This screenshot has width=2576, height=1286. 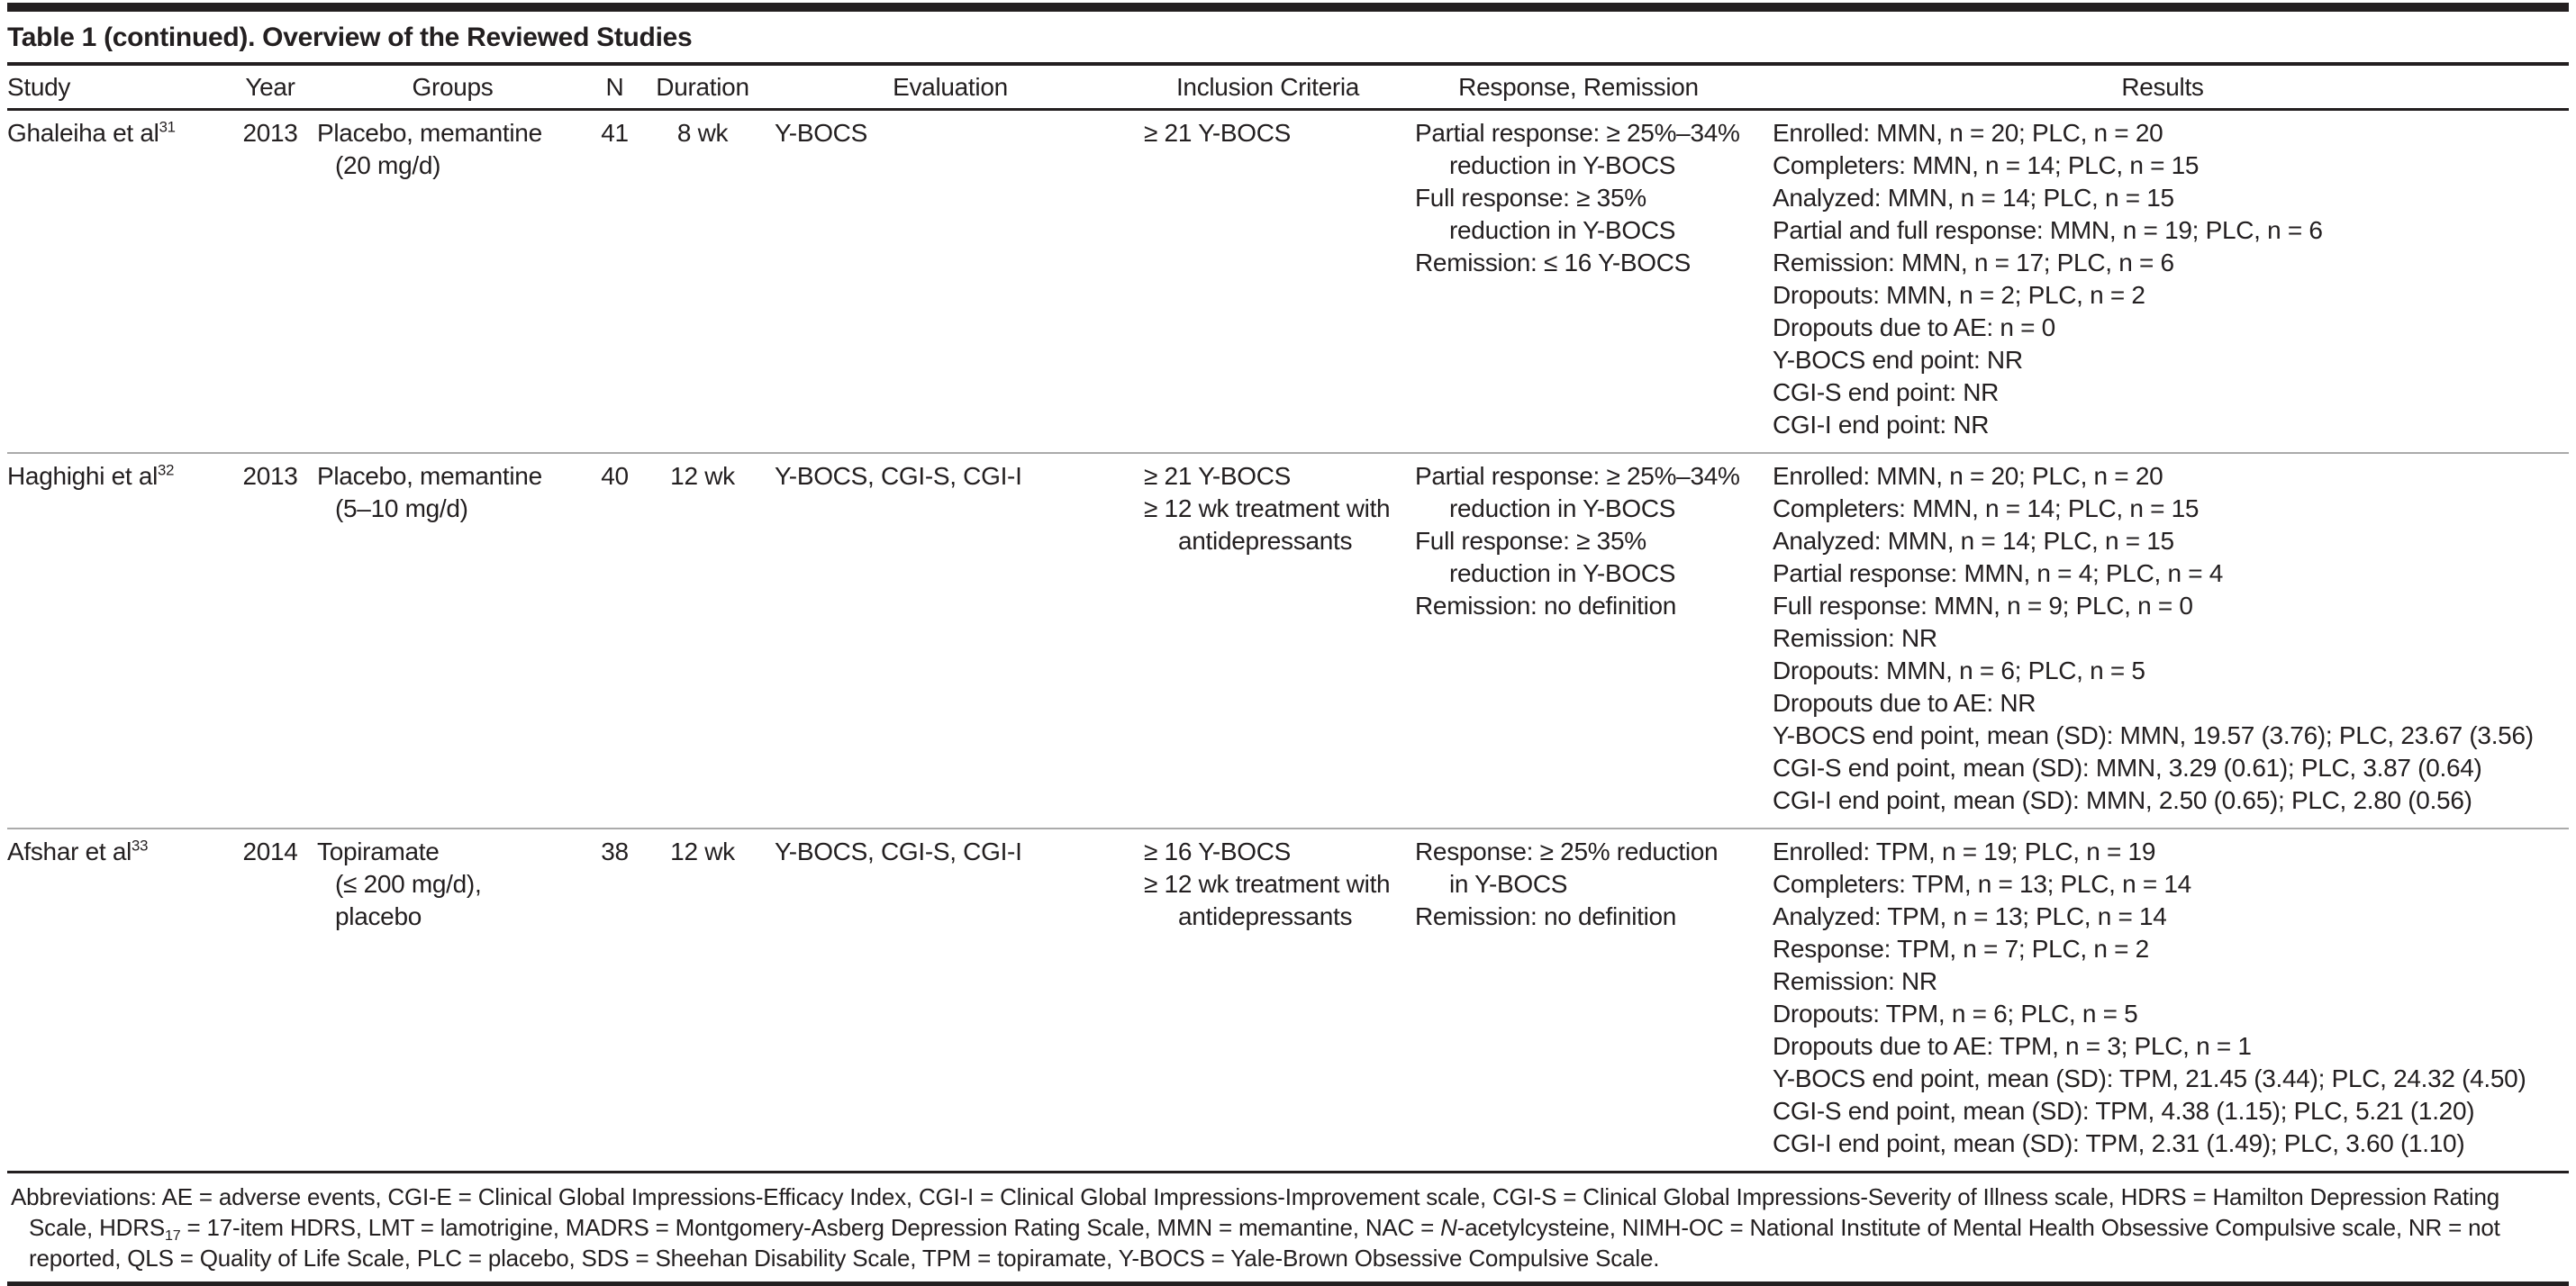 I want to click on cell-line: ≥ 16 Y-BOCS, so click(x=1218, y=851).